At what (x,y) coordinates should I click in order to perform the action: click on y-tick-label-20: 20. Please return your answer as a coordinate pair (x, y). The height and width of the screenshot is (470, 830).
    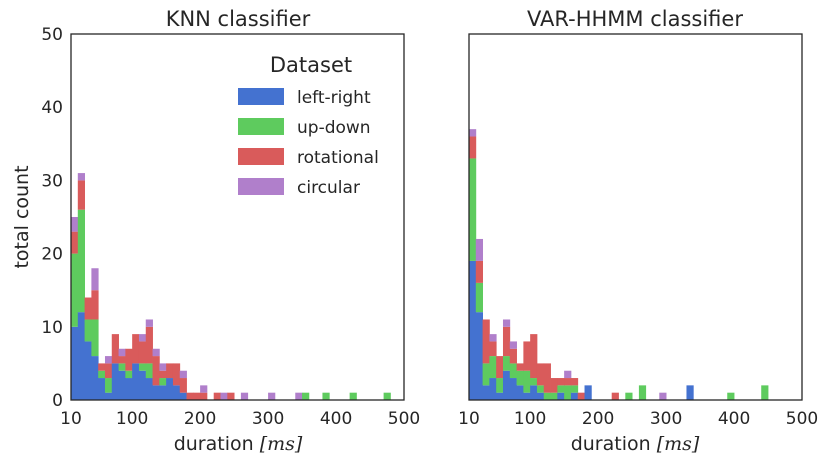
    Looking at the image, I should click on (52, 255).